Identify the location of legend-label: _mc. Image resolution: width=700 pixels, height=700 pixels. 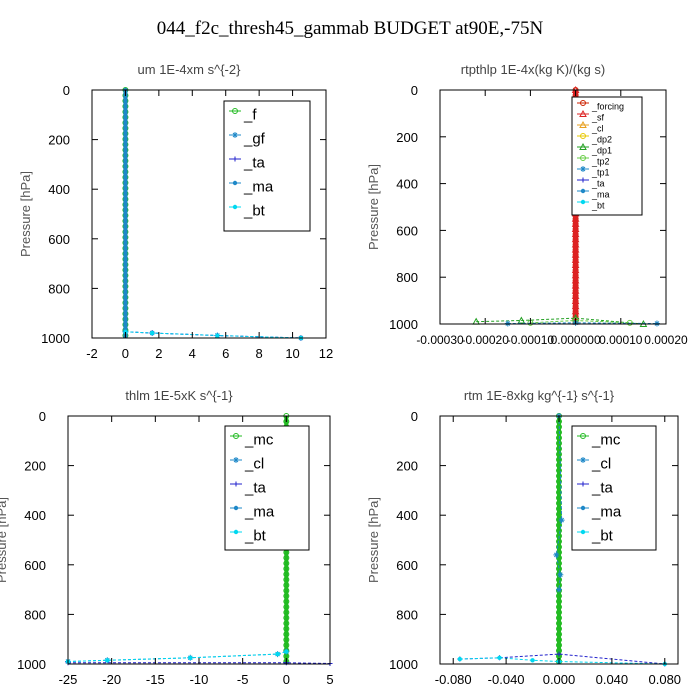
(606, 440).